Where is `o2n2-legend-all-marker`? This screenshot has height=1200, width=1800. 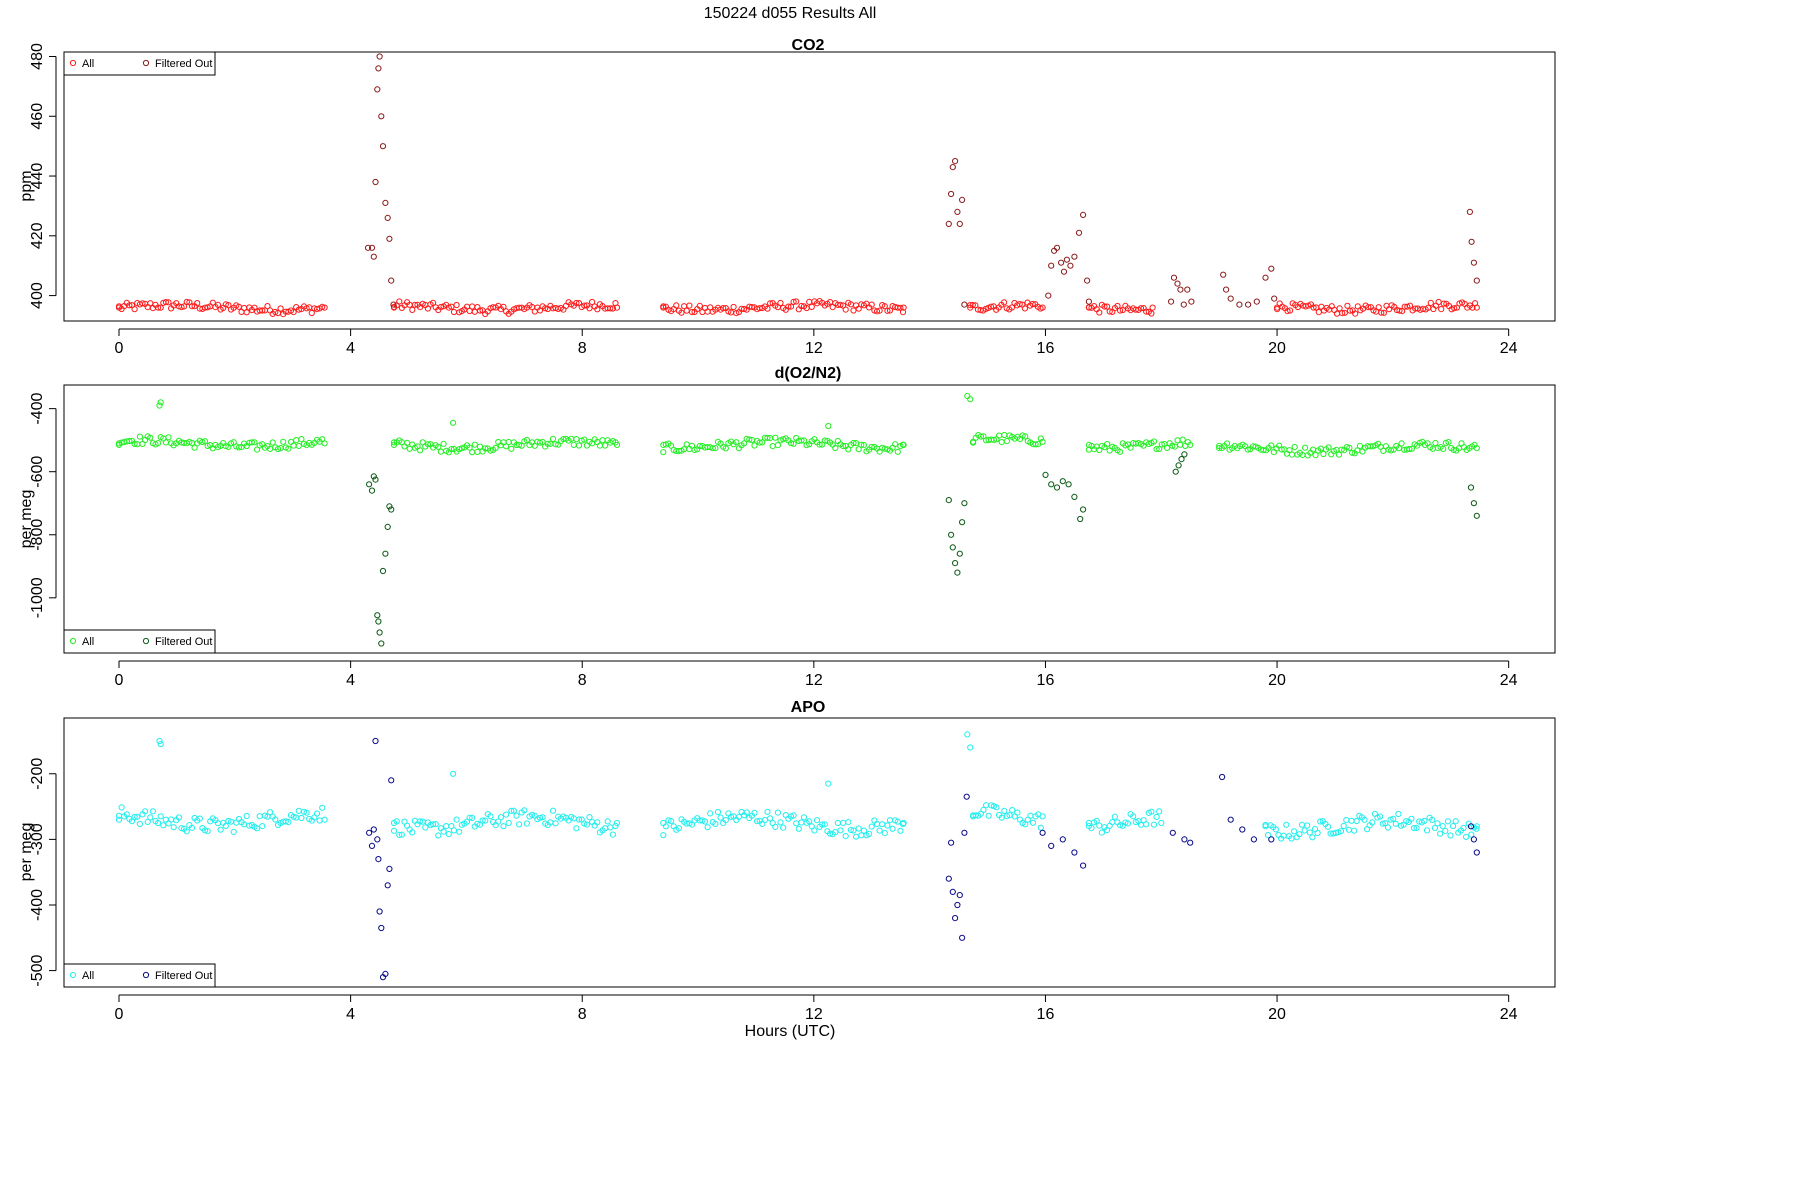
o2n2-legend-all-marker is located at coordinates (73, 641).